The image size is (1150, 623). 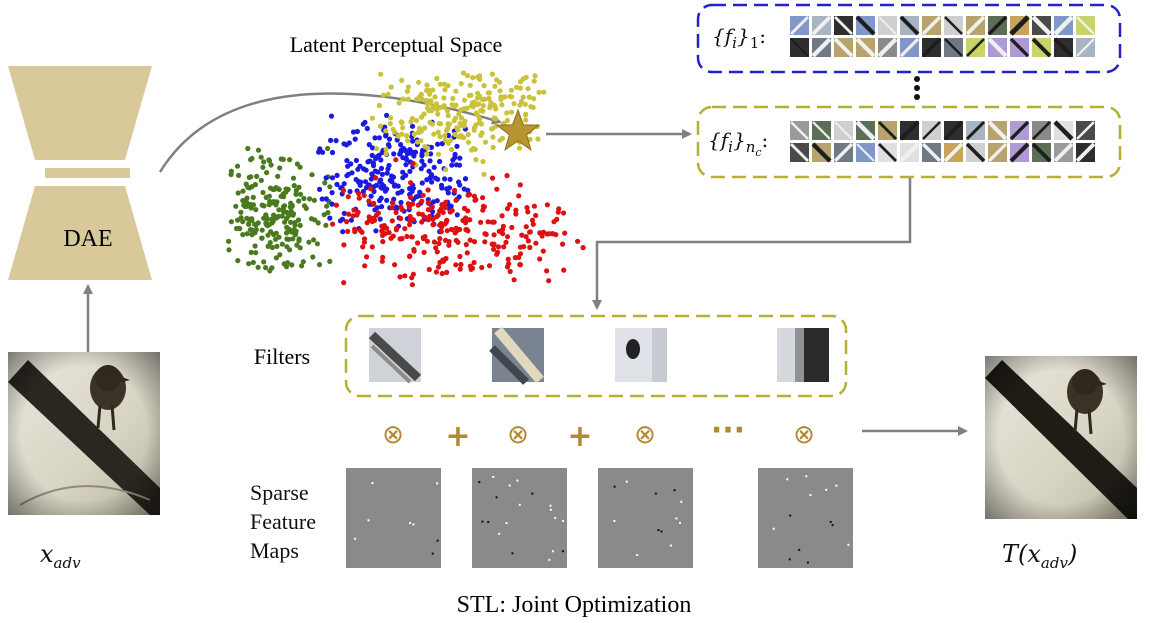 I want to click on filter-set-nc-box, so click(x=909, y=142).